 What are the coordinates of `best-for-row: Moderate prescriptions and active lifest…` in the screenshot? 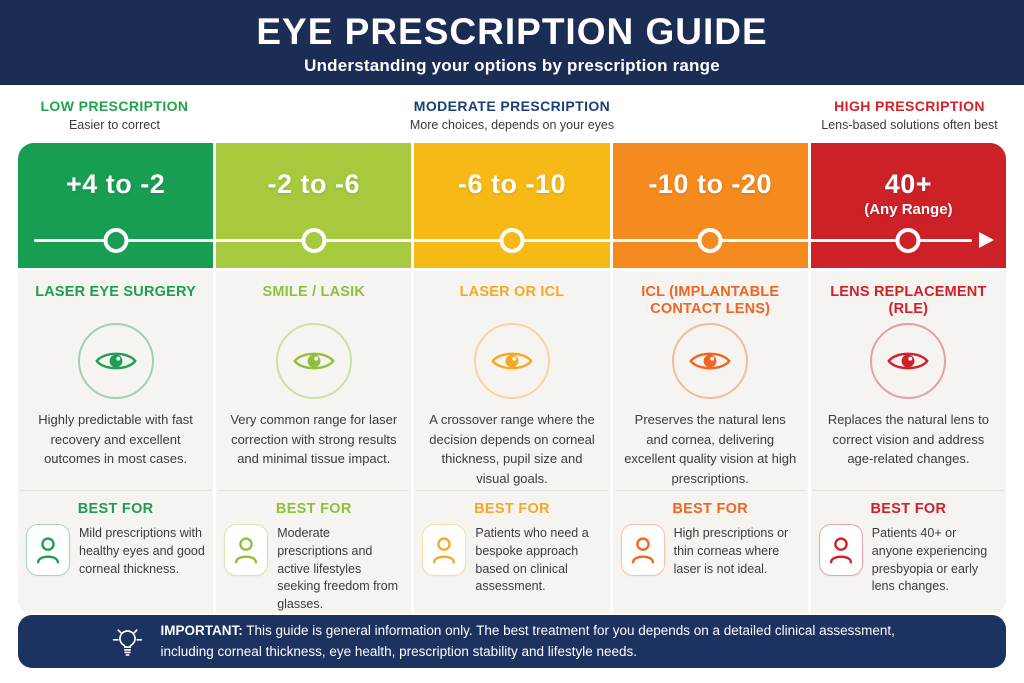 It's located at (313, 565).